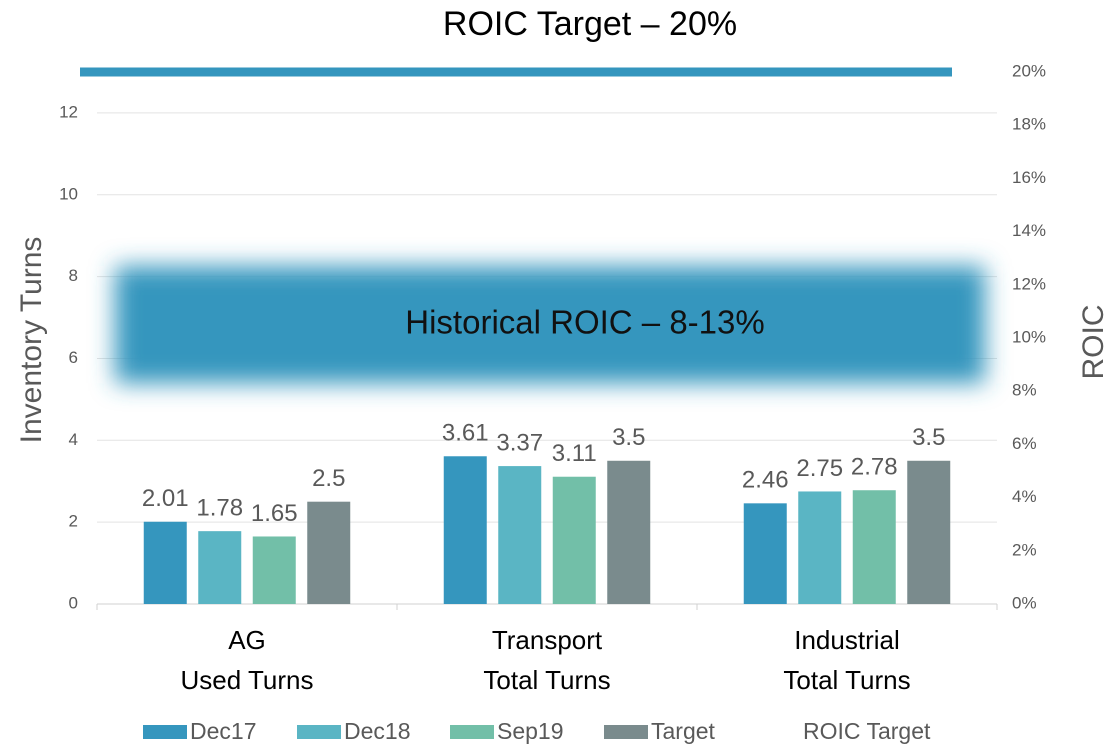 This screenshot has height=748, width=1112. What do you see at coordinates (530, 731) in the screenshot?
I see `legend-label: Sep19` at bounding box center [530, 731].